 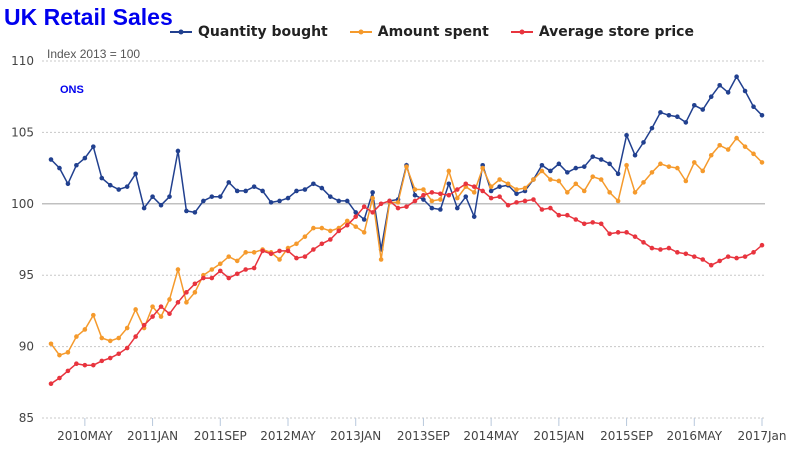 I want to click on legend-item-quantity: Quantity bought, so click(x=249, y=32).